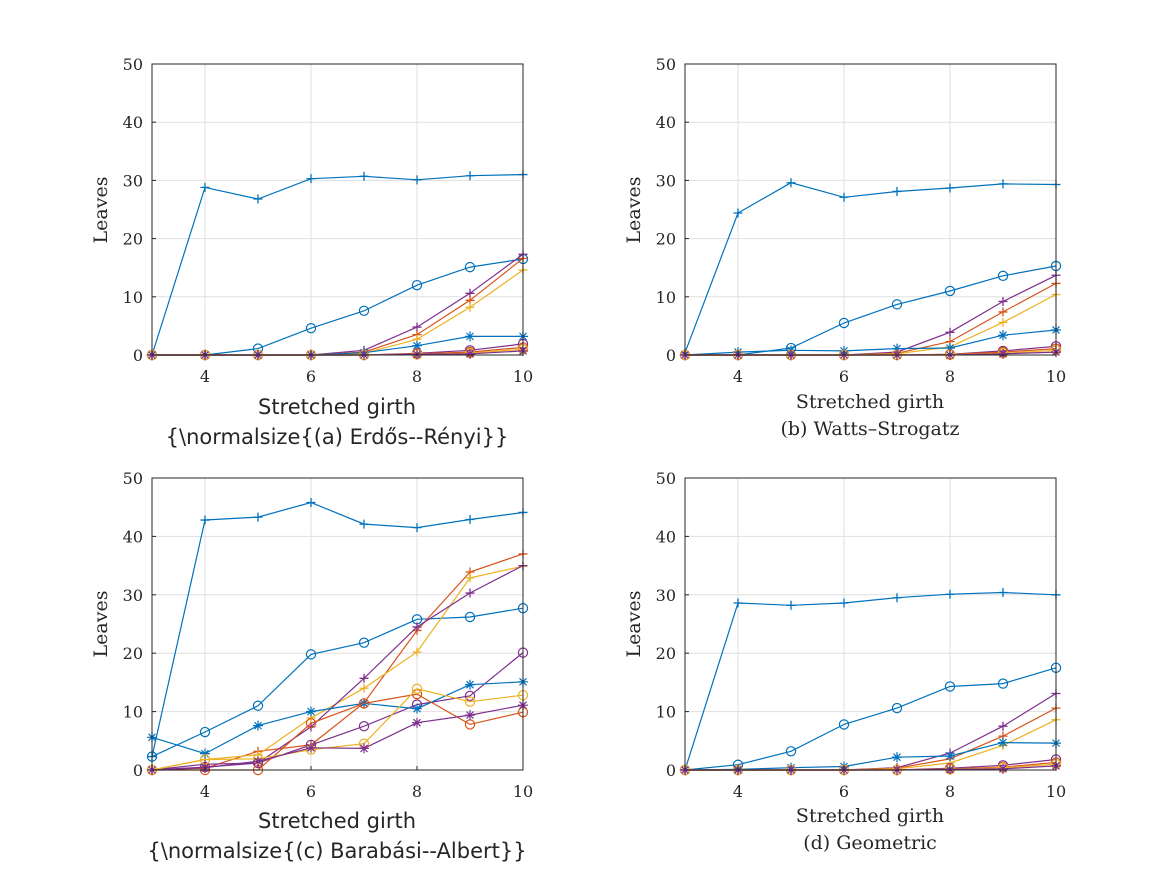 Image resolution: width=1167 pixels, height=875 pixels. I want to click on panel-b-ticks: 4 6 8 10 0 10 20 30 40 50, so click(861, 220).